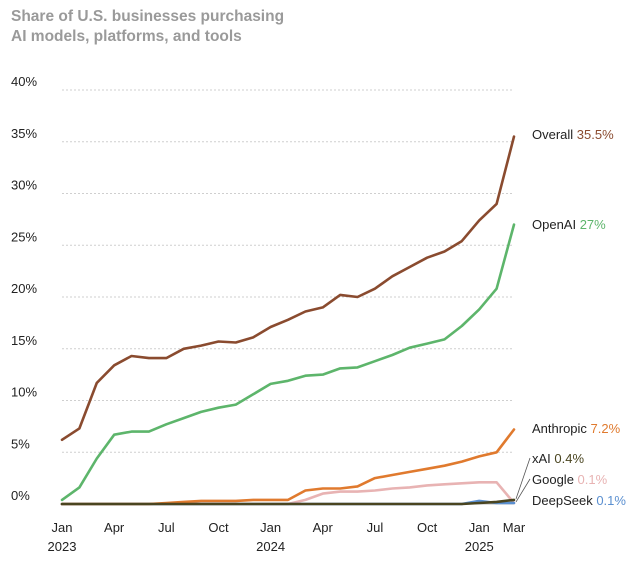 This screenshot has height=561, width=641. I want to click on series-value: 7.2%, so click(606, 428).